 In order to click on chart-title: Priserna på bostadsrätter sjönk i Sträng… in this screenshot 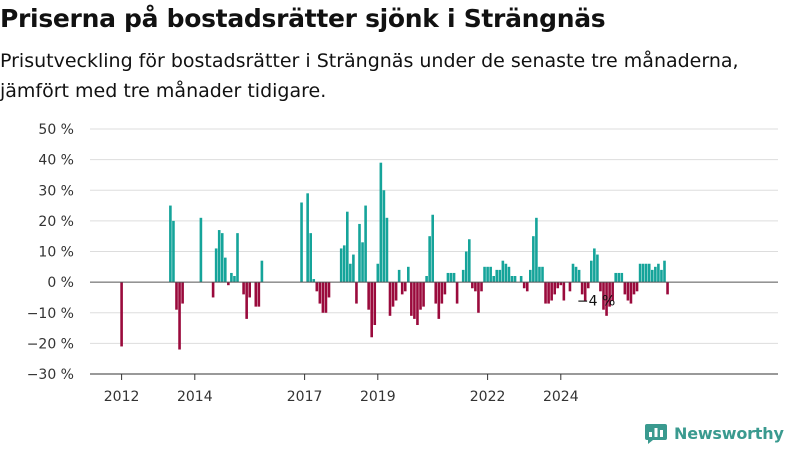, I will do `click(303, 18)`.